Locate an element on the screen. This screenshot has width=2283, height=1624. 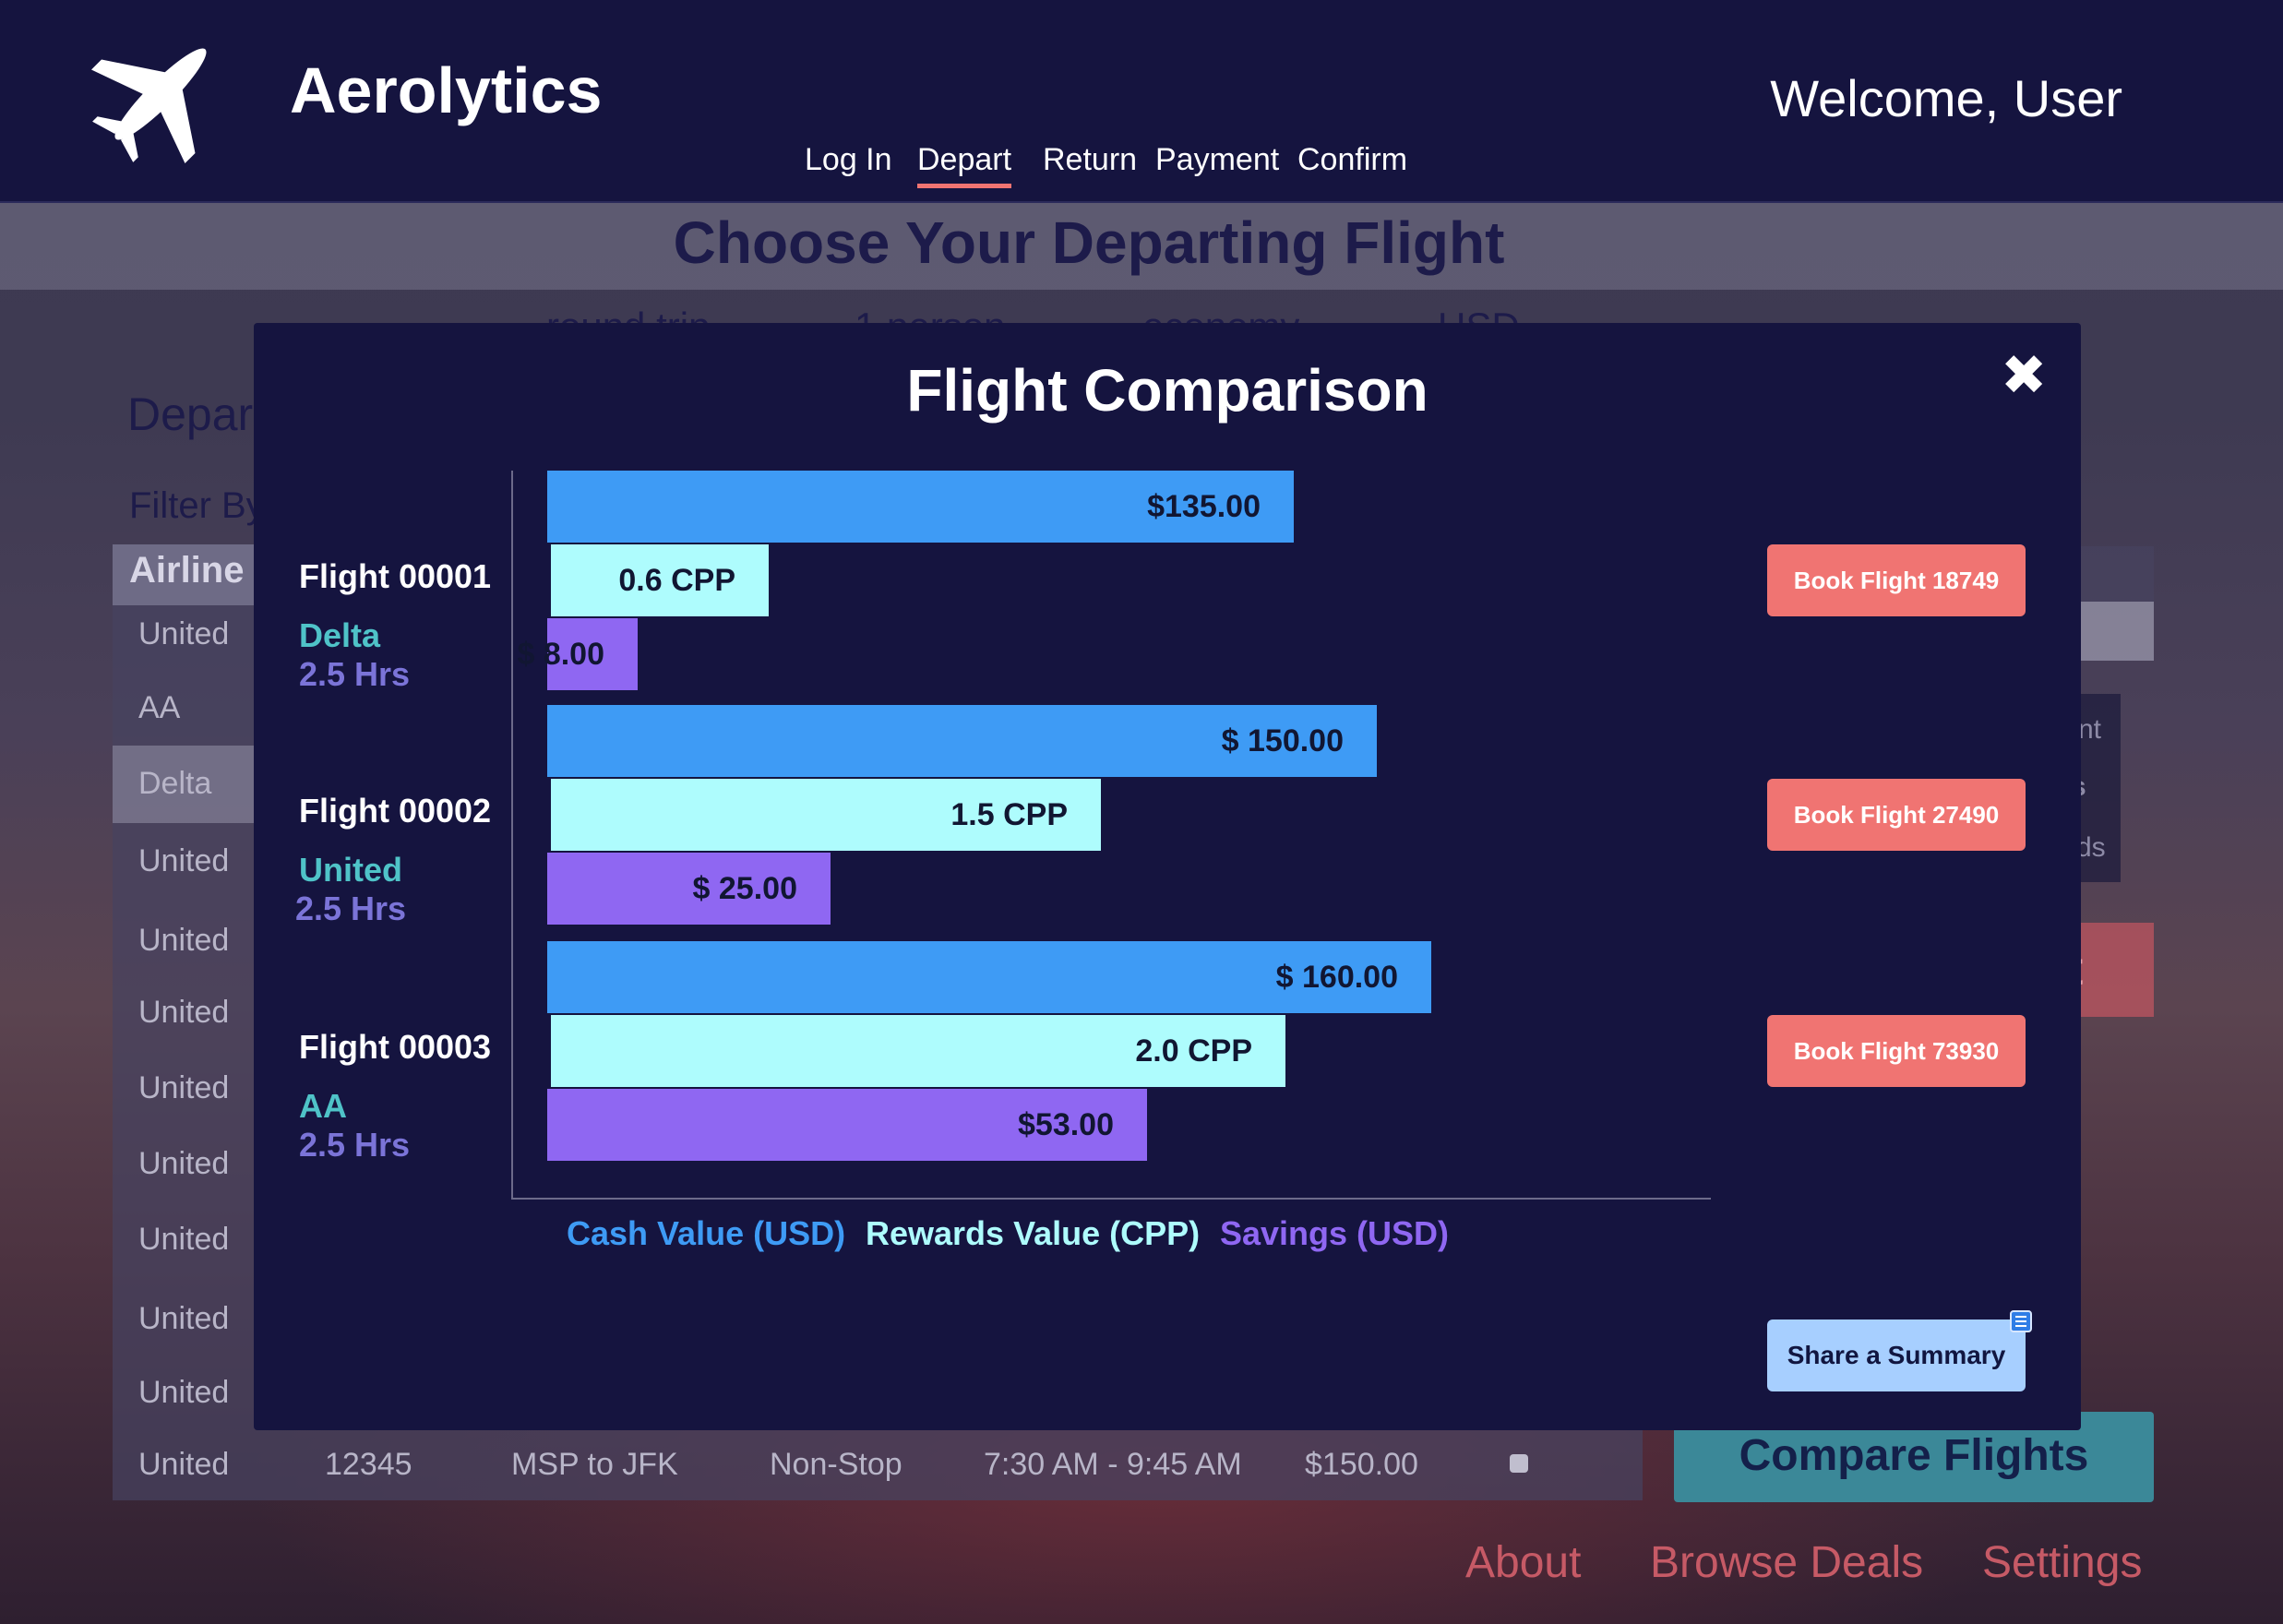
bar-data-label: $ 8.00 is located at coordinates (560, 654).